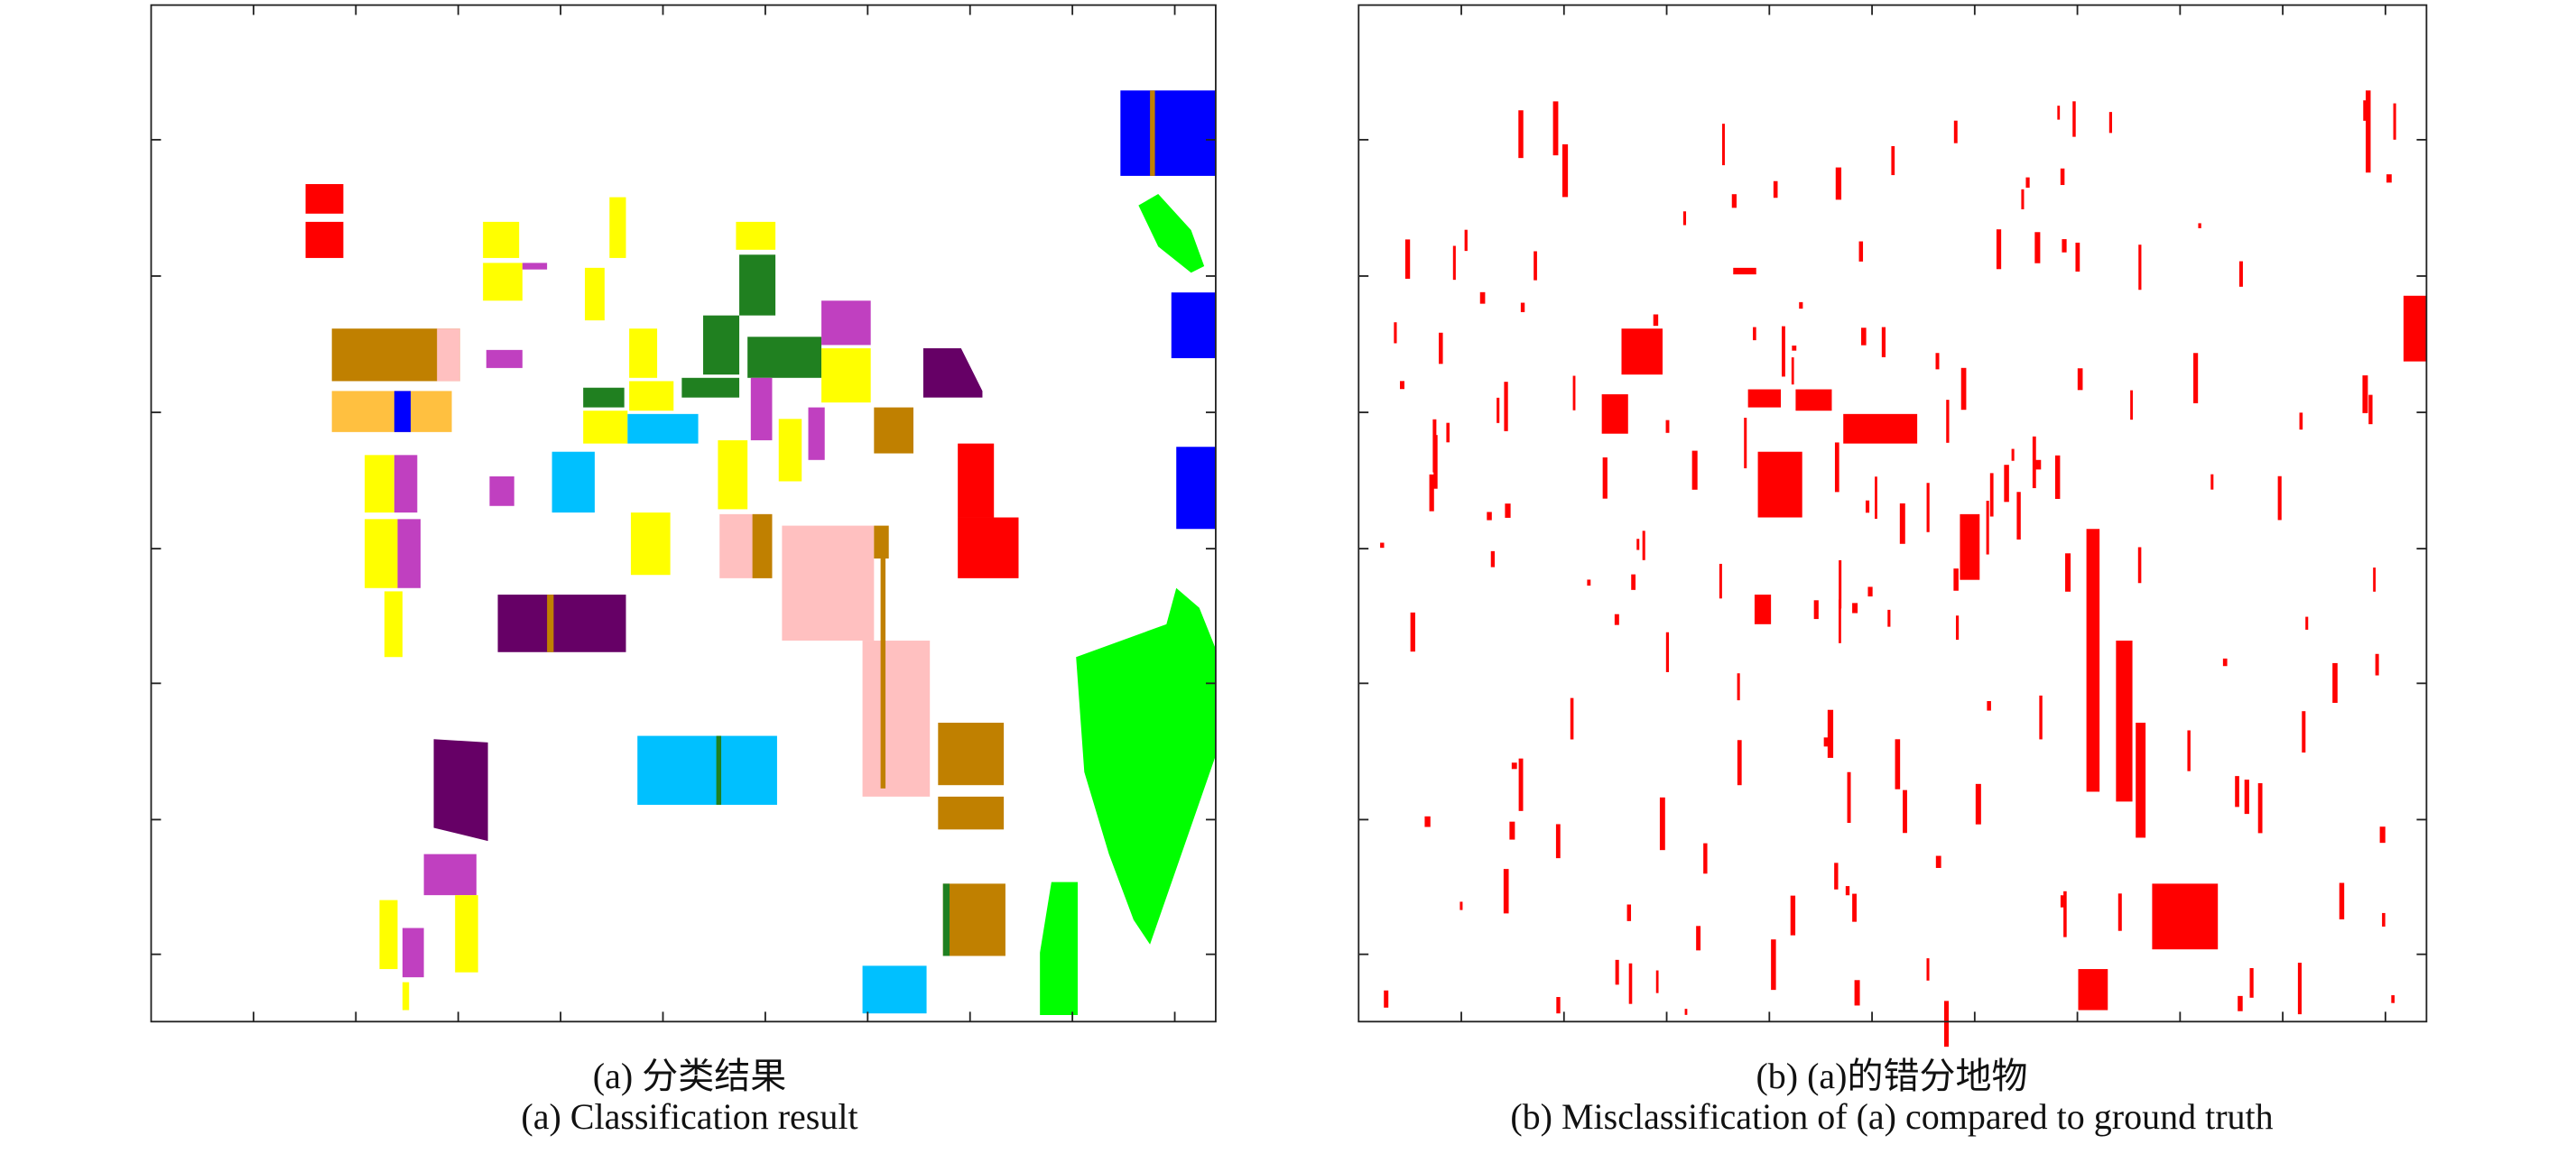 This screenshot has width=2576, height=1163. Describe the element at coordinates (1892, 1076) in the screenshot. I see `caption-b-chinese: (b) (a)的错分地物` at that location.